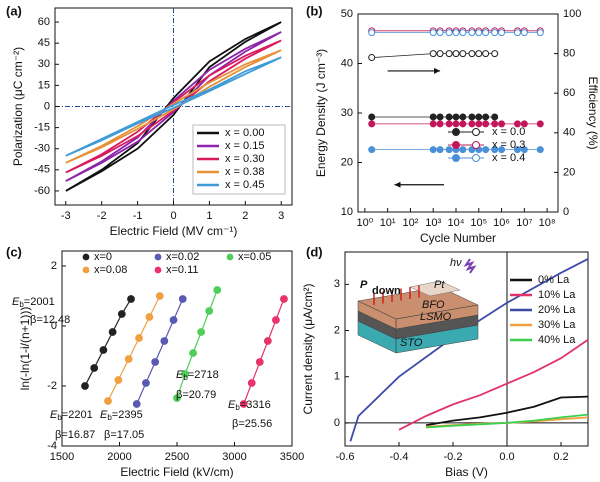 Image resolution: width=600 pixels, height=482 pixels. I want to click on legend-label: x=0.08, so click(110, 270).